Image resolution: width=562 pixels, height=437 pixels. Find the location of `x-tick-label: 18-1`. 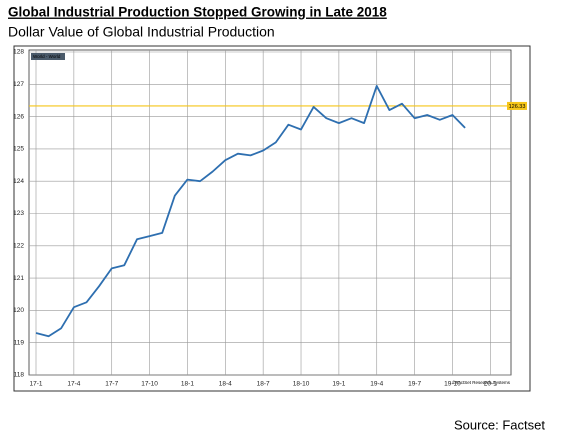

x-tick-label: 18-1 is located at coordinates (187, 384).